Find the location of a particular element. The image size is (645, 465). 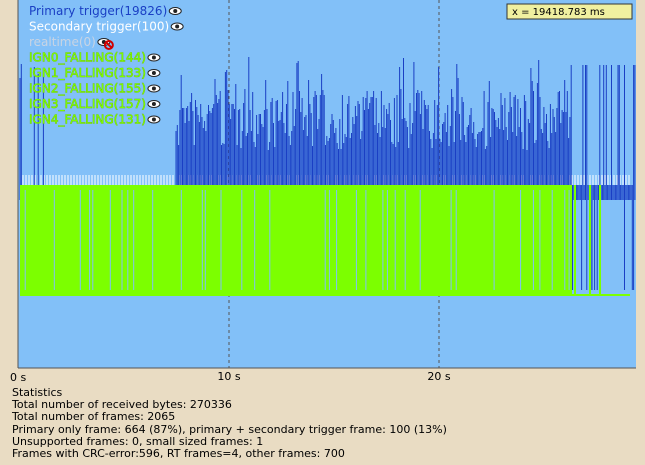

statistics-line: Total number of received bytes: 270336 is located at coordinates (122, 405).